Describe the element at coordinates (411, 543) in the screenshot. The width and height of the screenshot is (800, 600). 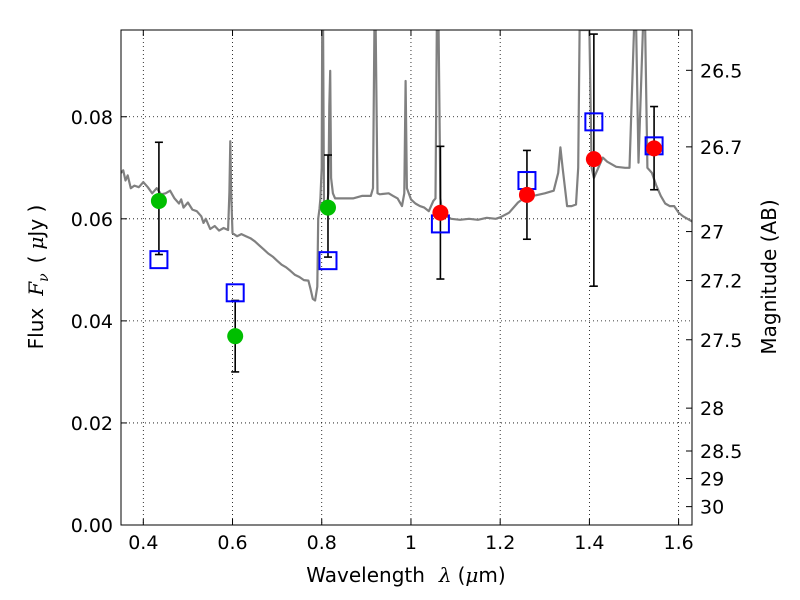
I see `x-tick-label: 1` at that location.